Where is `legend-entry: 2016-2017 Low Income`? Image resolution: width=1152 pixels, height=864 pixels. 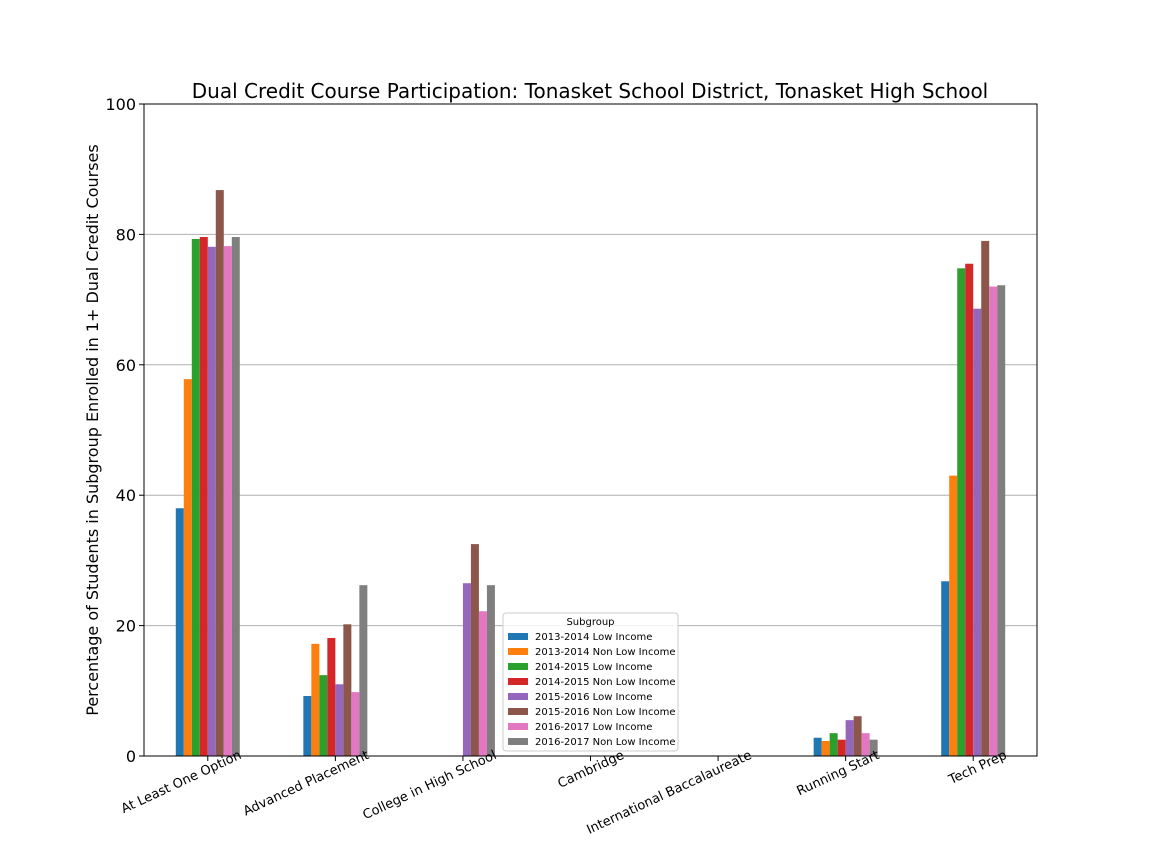 legend-entry: 2016-2017 Low Income is located at coordinates (593, 727).